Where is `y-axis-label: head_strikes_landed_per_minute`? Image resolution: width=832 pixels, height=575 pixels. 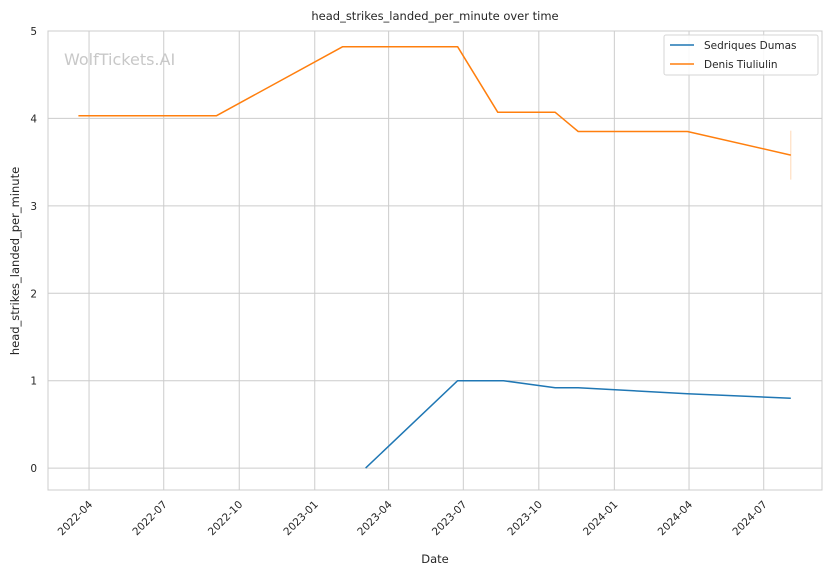
y-axis-label: head_strikes_landed_per_minute is located at coordinates (15, 261).